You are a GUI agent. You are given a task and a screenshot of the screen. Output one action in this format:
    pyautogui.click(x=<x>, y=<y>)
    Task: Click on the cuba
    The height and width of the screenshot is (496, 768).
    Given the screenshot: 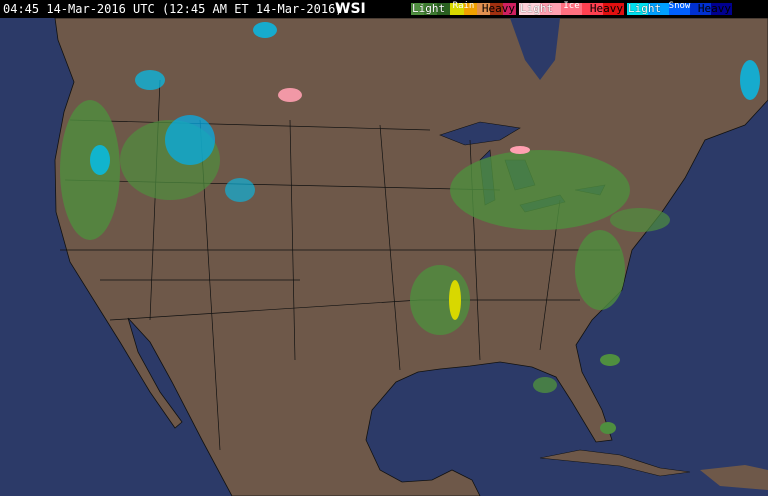 What is the action you would take?
    pyautogui.click(x=615, y=463)
    